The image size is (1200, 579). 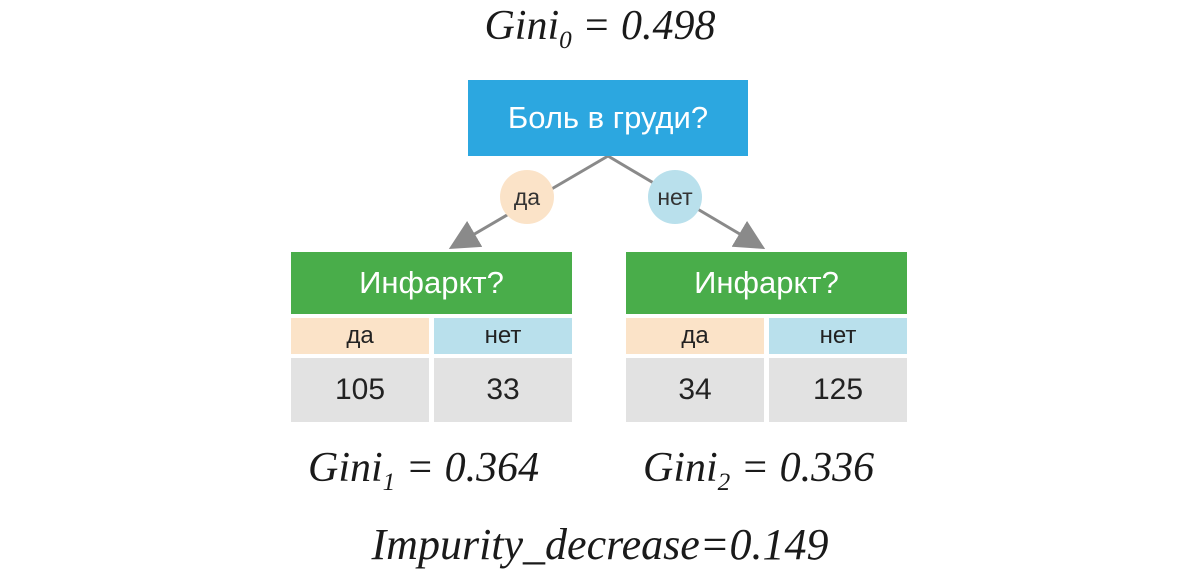 I want to click on gini-subscript: 1, so click(x=389, y=482).